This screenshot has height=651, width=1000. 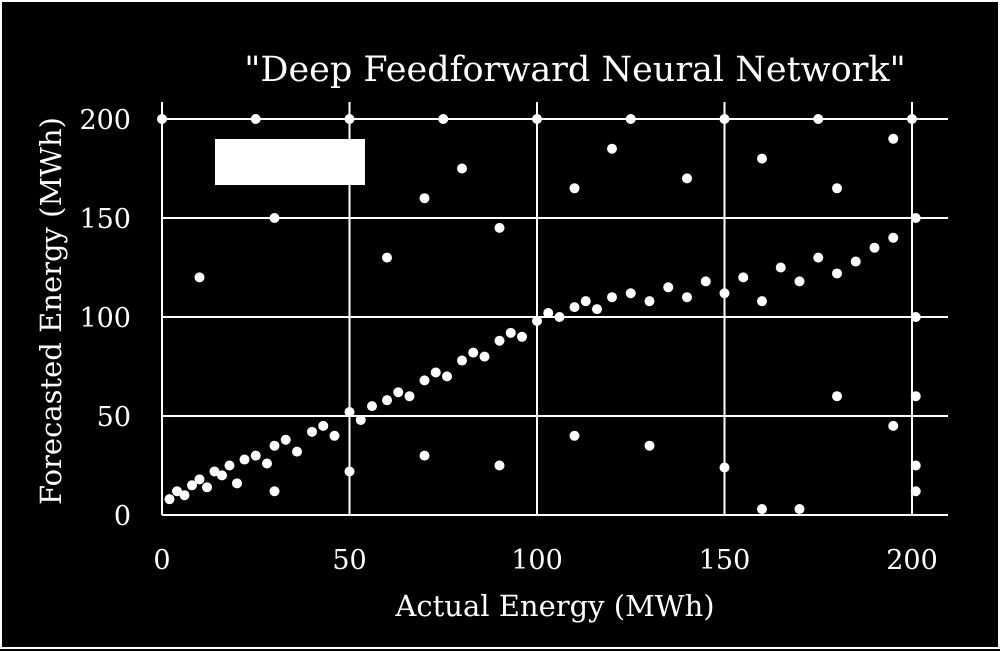 I want to click on x-tick-label: 150, so click(x=725, y=560).